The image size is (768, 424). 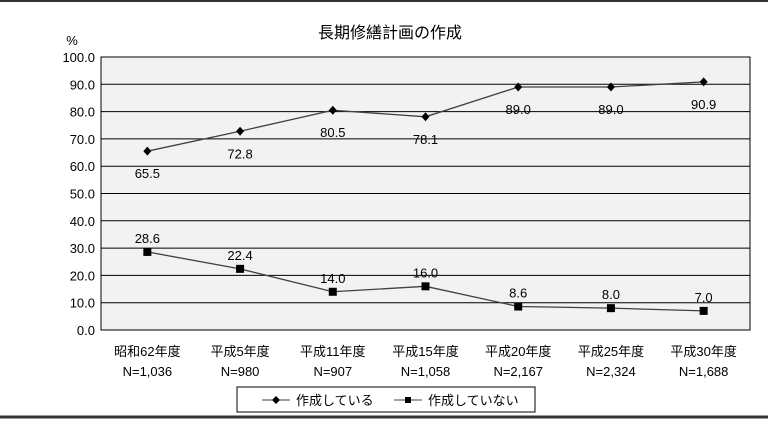 I want to click on legend: 作成している 作成していない, so click(x=386, y=399).